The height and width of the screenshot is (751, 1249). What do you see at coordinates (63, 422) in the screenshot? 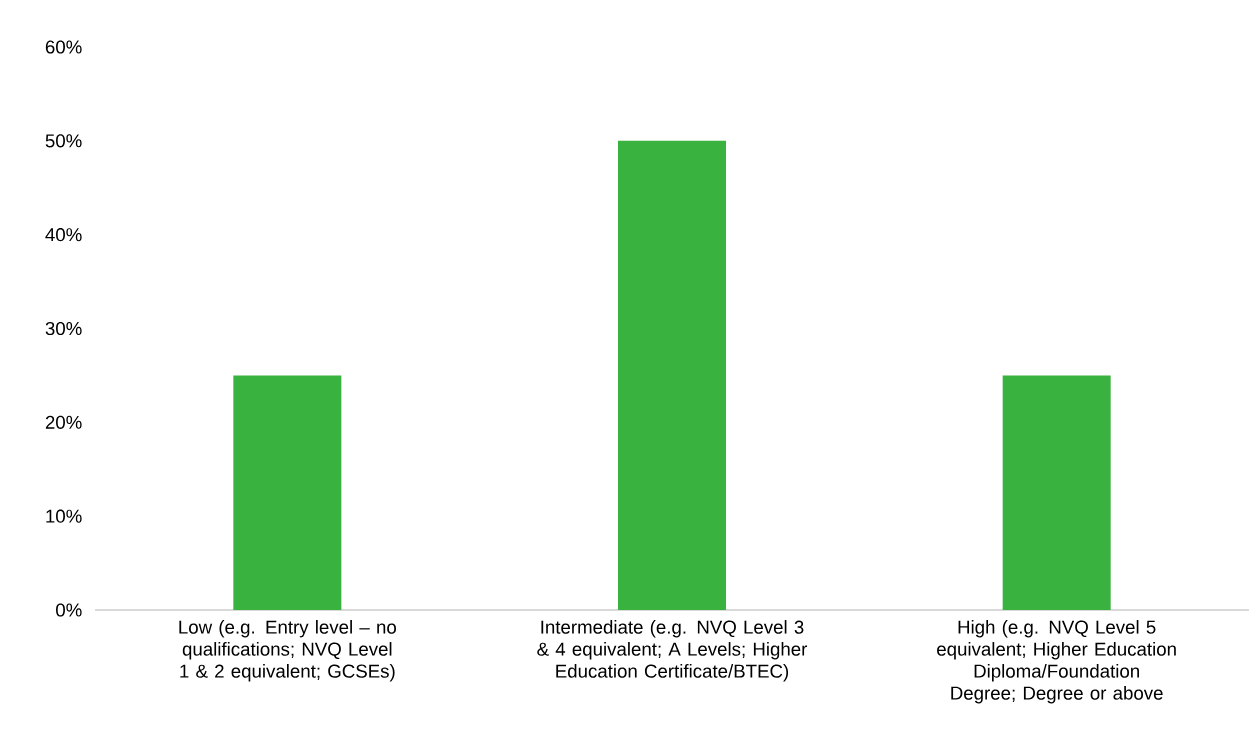
I see `y-tick-label: 20%` at bounding box center [63, 422].